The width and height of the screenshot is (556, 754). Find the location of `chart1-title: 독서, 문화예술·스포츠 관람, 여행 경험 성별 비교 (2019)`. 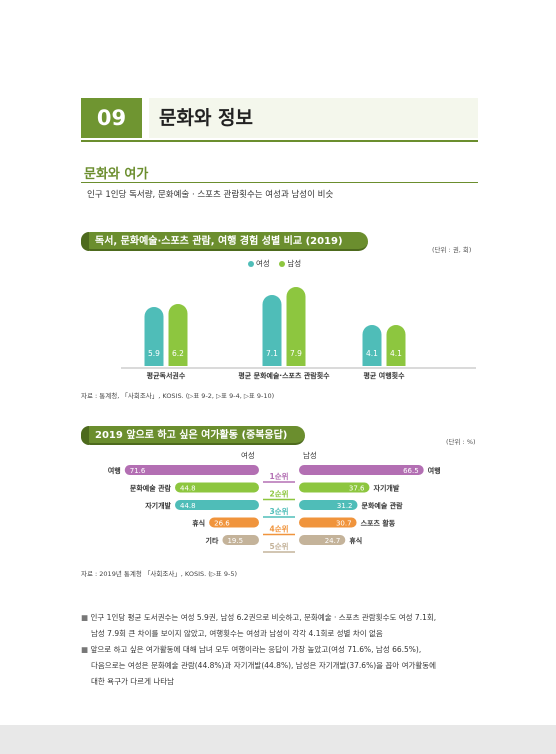

chart1-title: 독서, 문화예술·스포츠 관람, 여행 경험 성별 비교 (2019) is located at coordinates (219, 241).